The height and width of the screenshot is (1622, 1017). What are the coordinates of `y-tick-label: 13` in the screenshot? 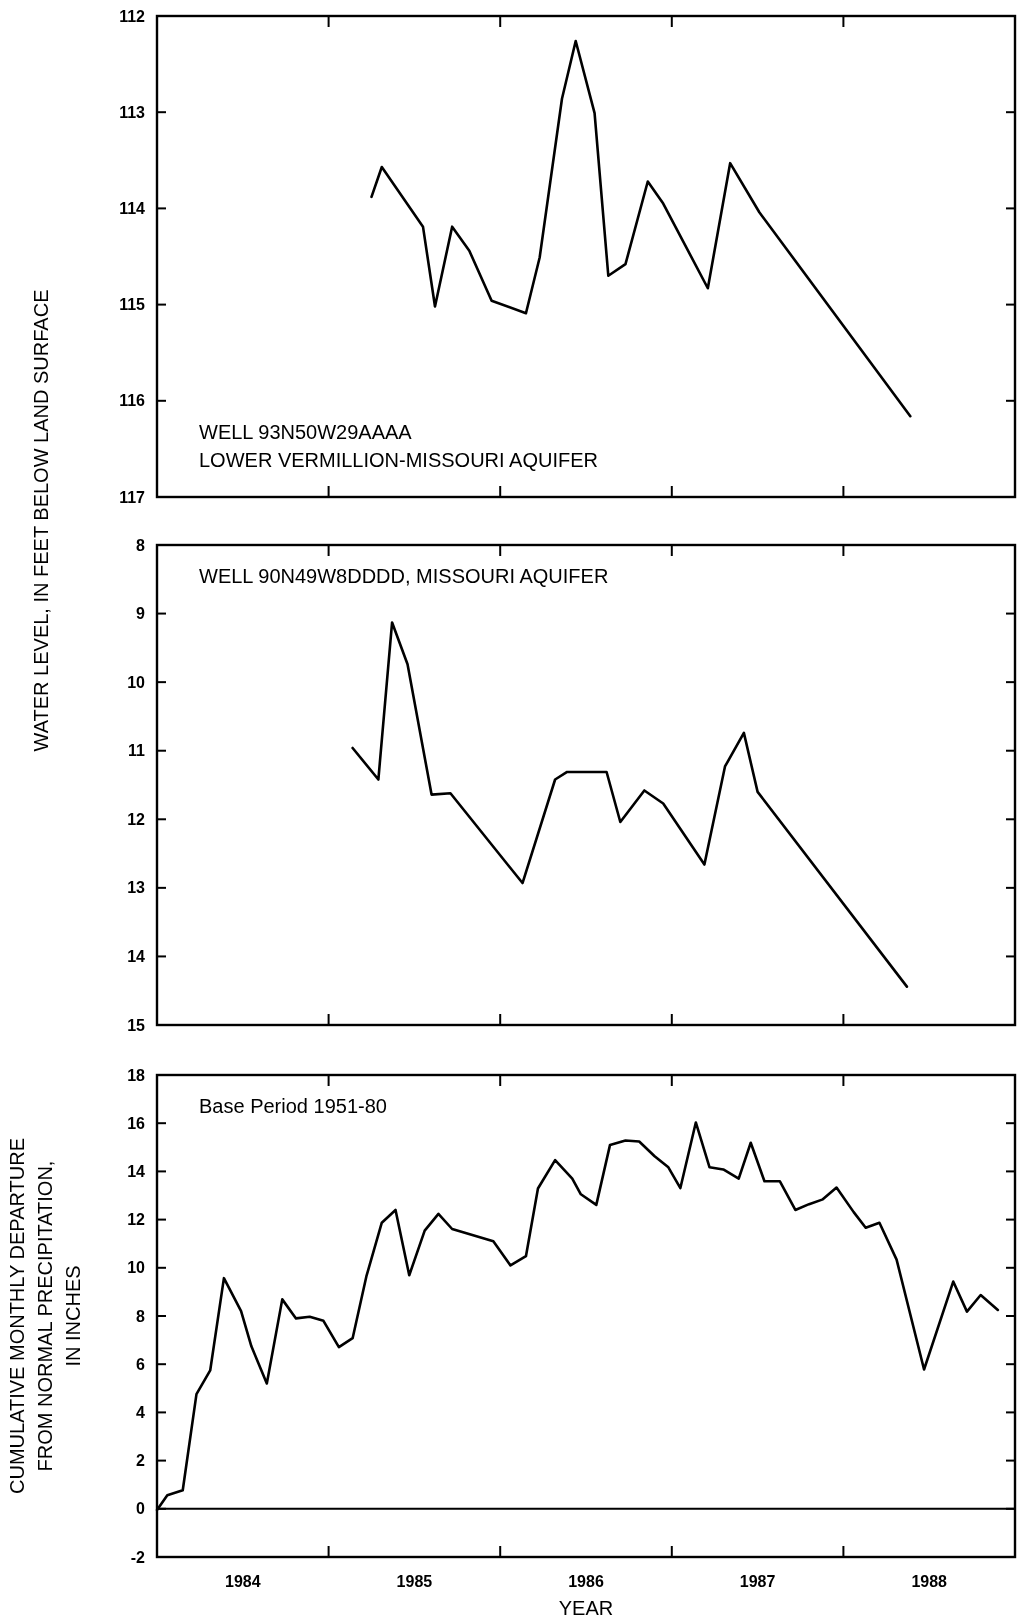 It's located at (136, 888).